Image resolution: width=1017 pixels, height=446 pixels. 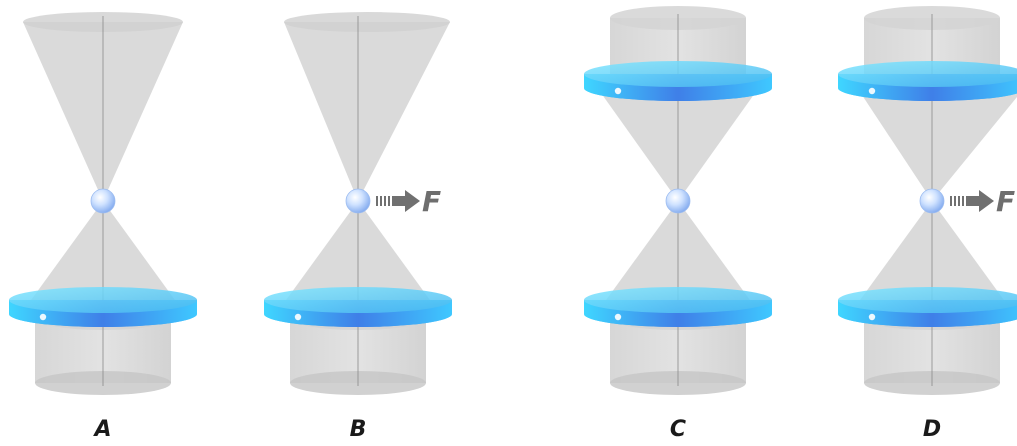 What do you see at coordinates (678, 429) in the screenshot?
I see `panel-label: C` at bounding box center [678, 429].